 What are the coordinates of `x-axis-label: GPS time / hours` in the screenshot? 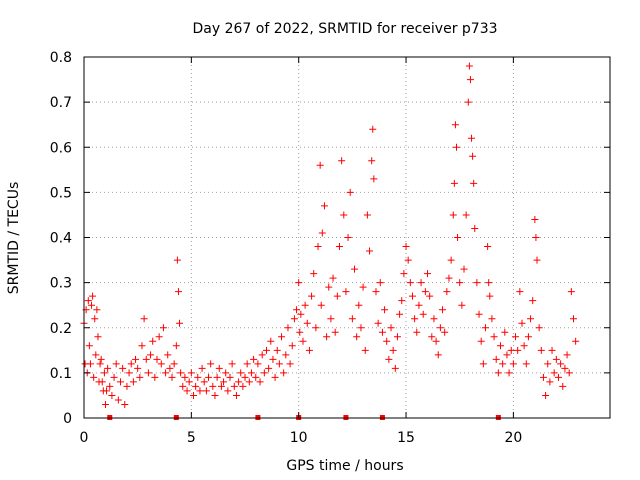 It's located at (344, 466).